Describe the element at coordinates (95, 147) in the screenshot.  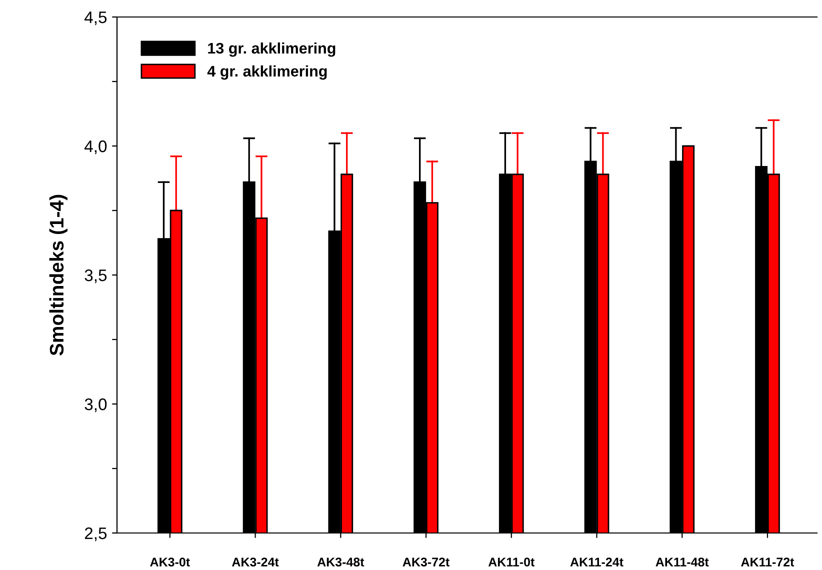
I see `y-tick-label: 4,0` at that location.